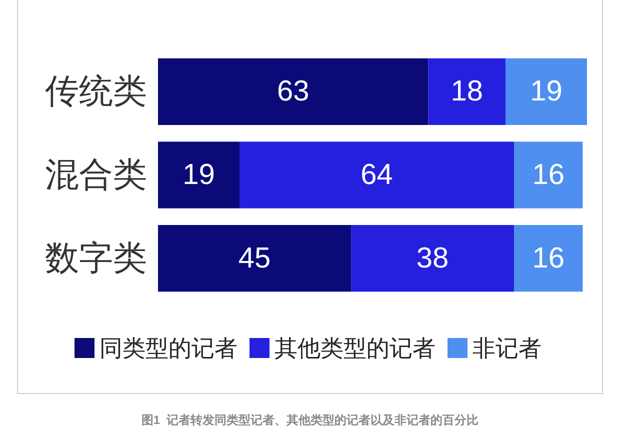 This screenshot has height=444, width=632. What do you see at coordinates (169, 348) in the screenshot?
I see `legend-label: 同类型的记者` at bounding box center [169, 348].